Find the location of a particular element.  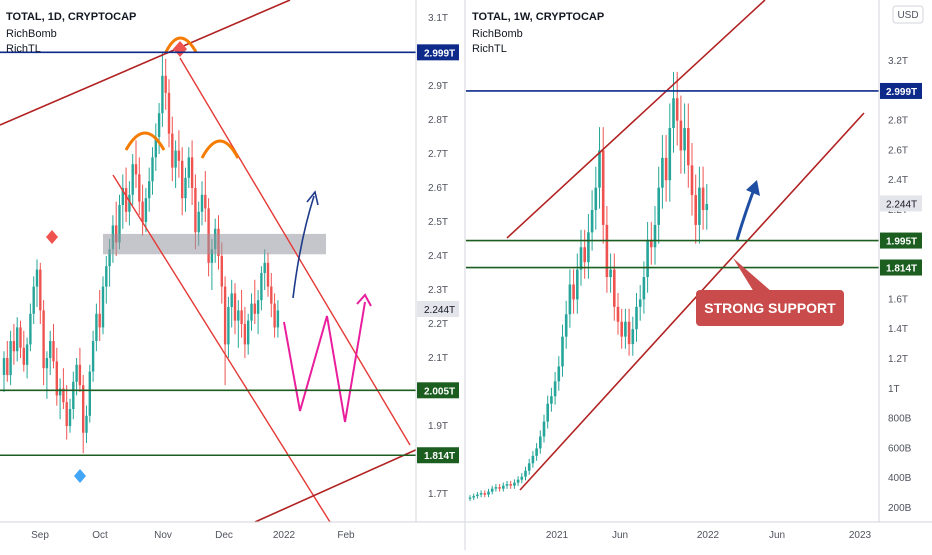

weekly-y-tick-label: 400B is located at coordinates (900, 478).